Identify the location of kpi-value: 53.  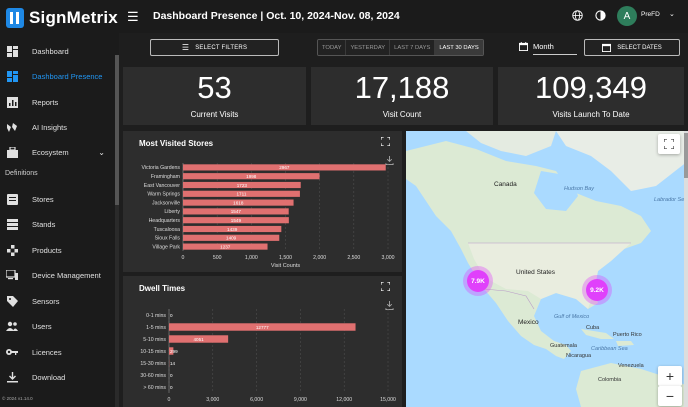
(214, 87).